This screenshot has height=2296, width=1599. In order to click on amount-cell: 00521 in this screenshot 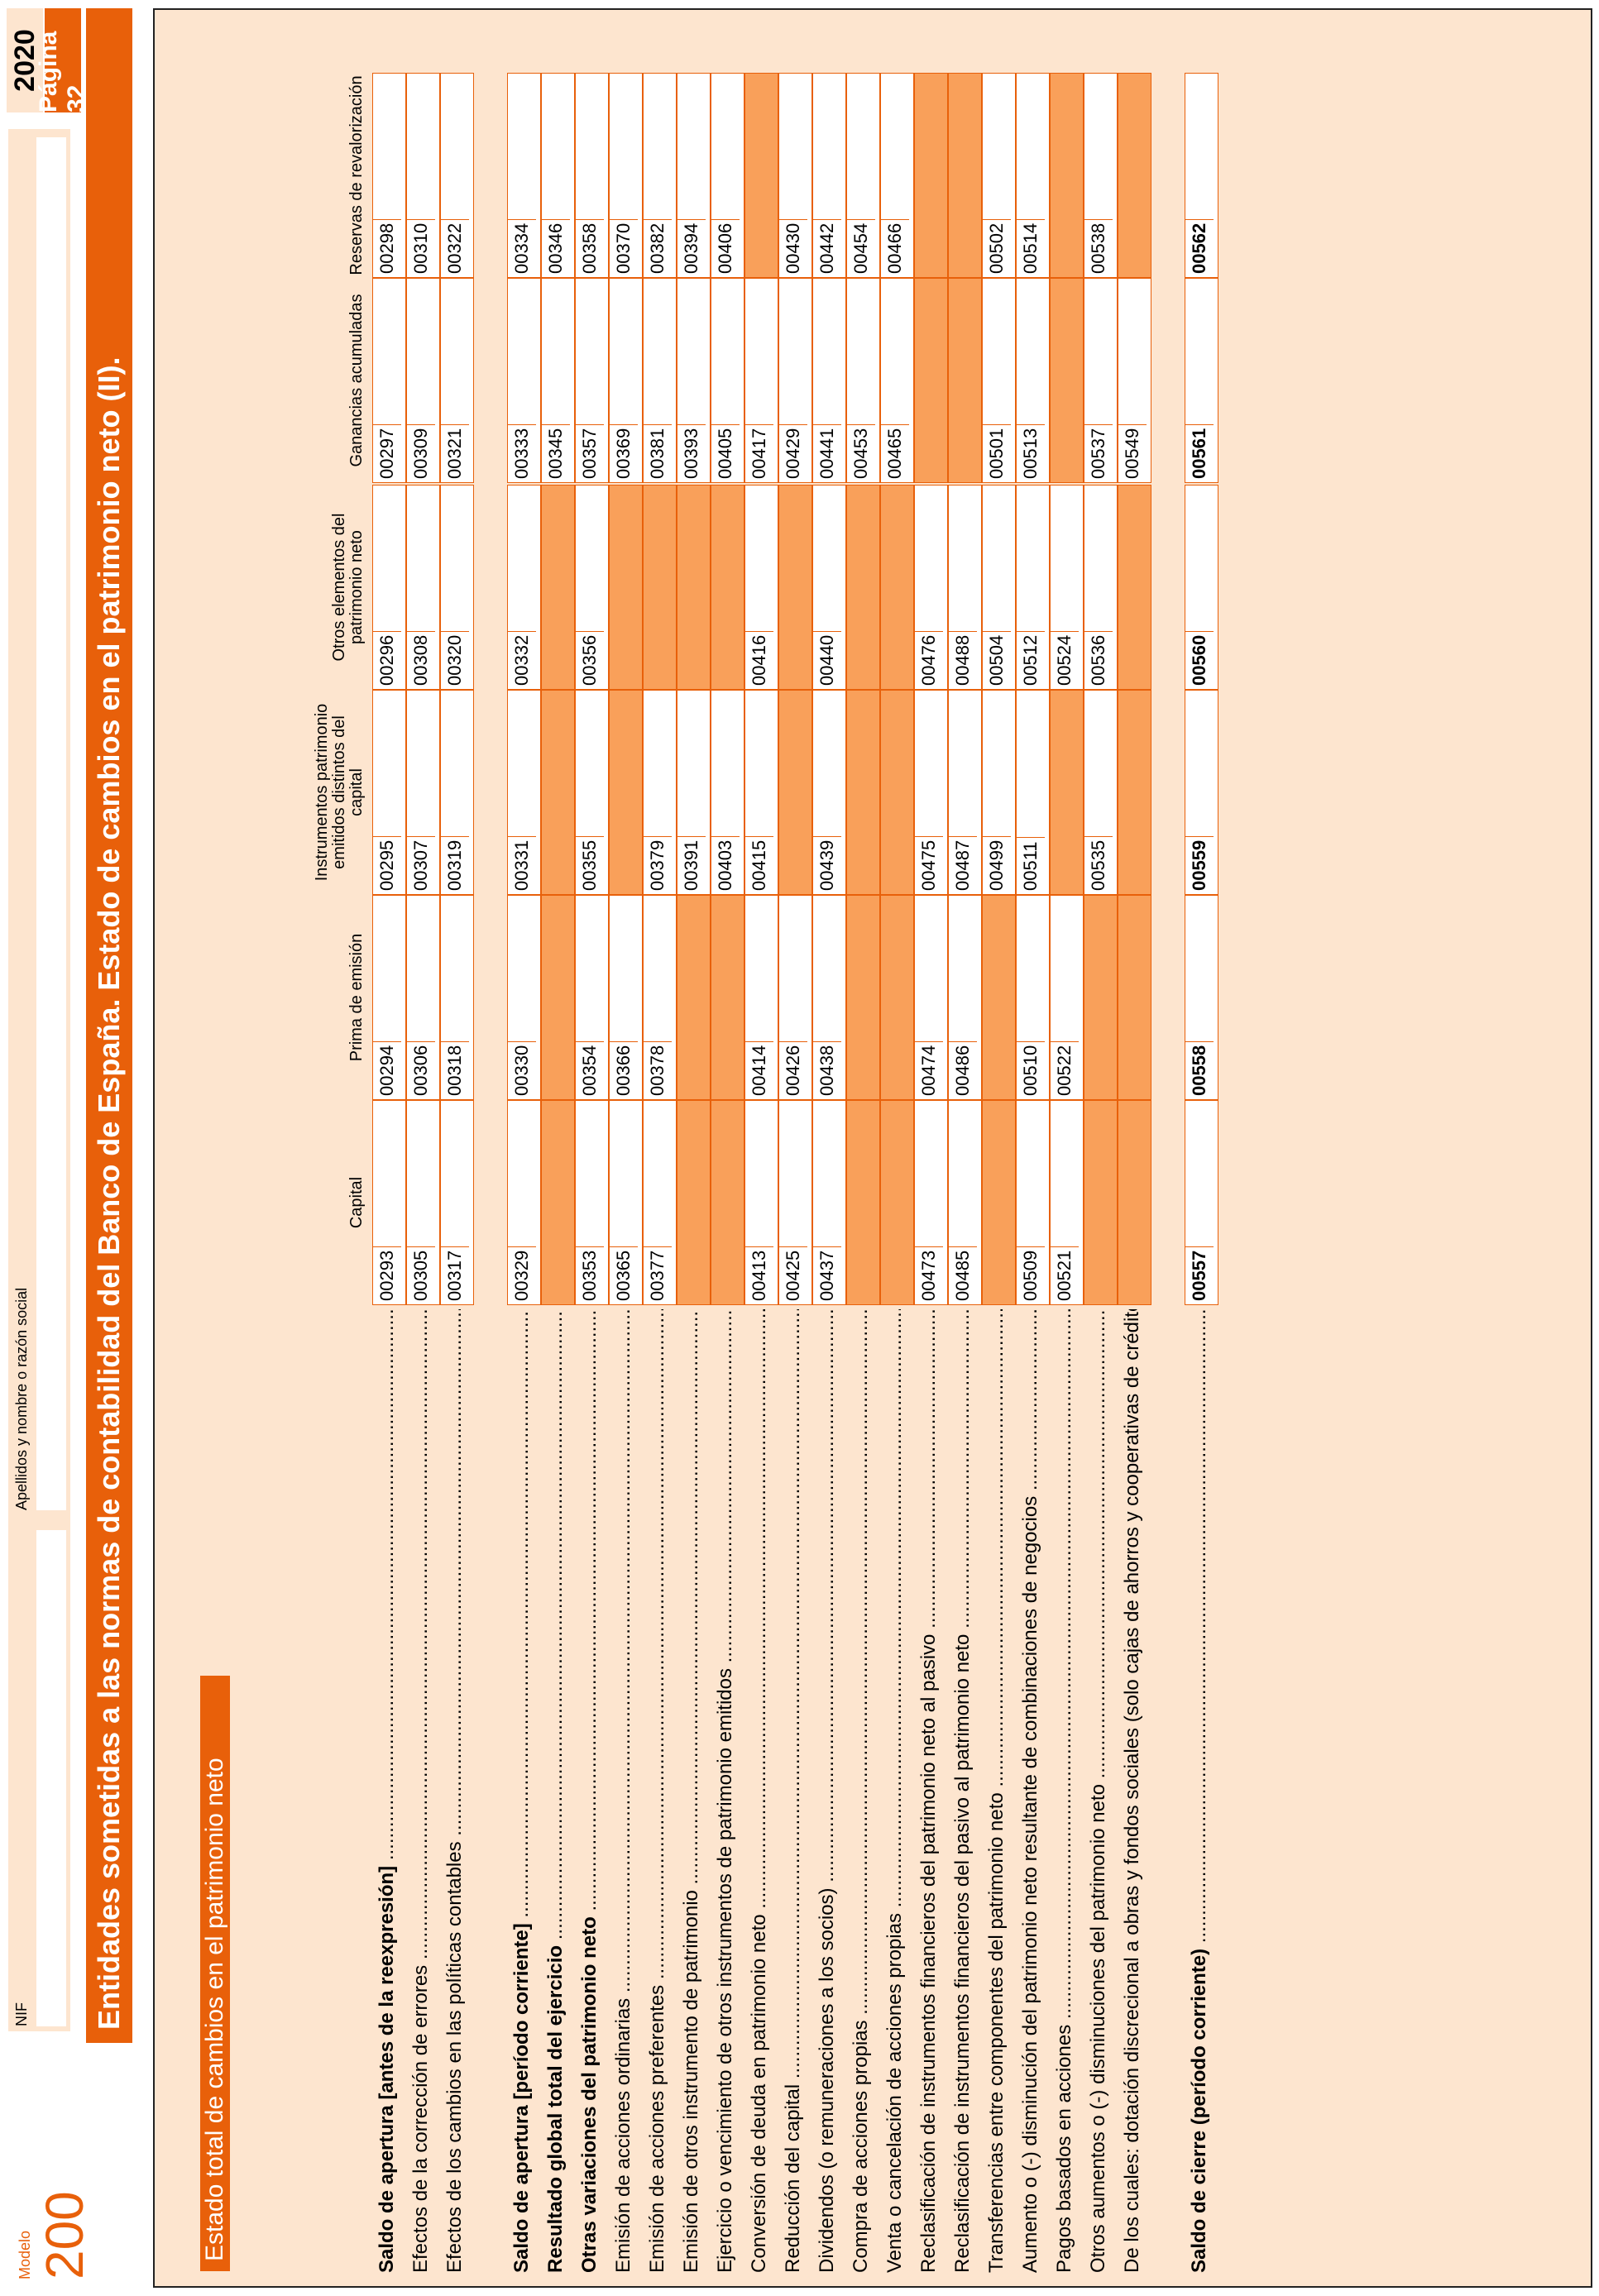, I will do `click(1067, 1202)`.